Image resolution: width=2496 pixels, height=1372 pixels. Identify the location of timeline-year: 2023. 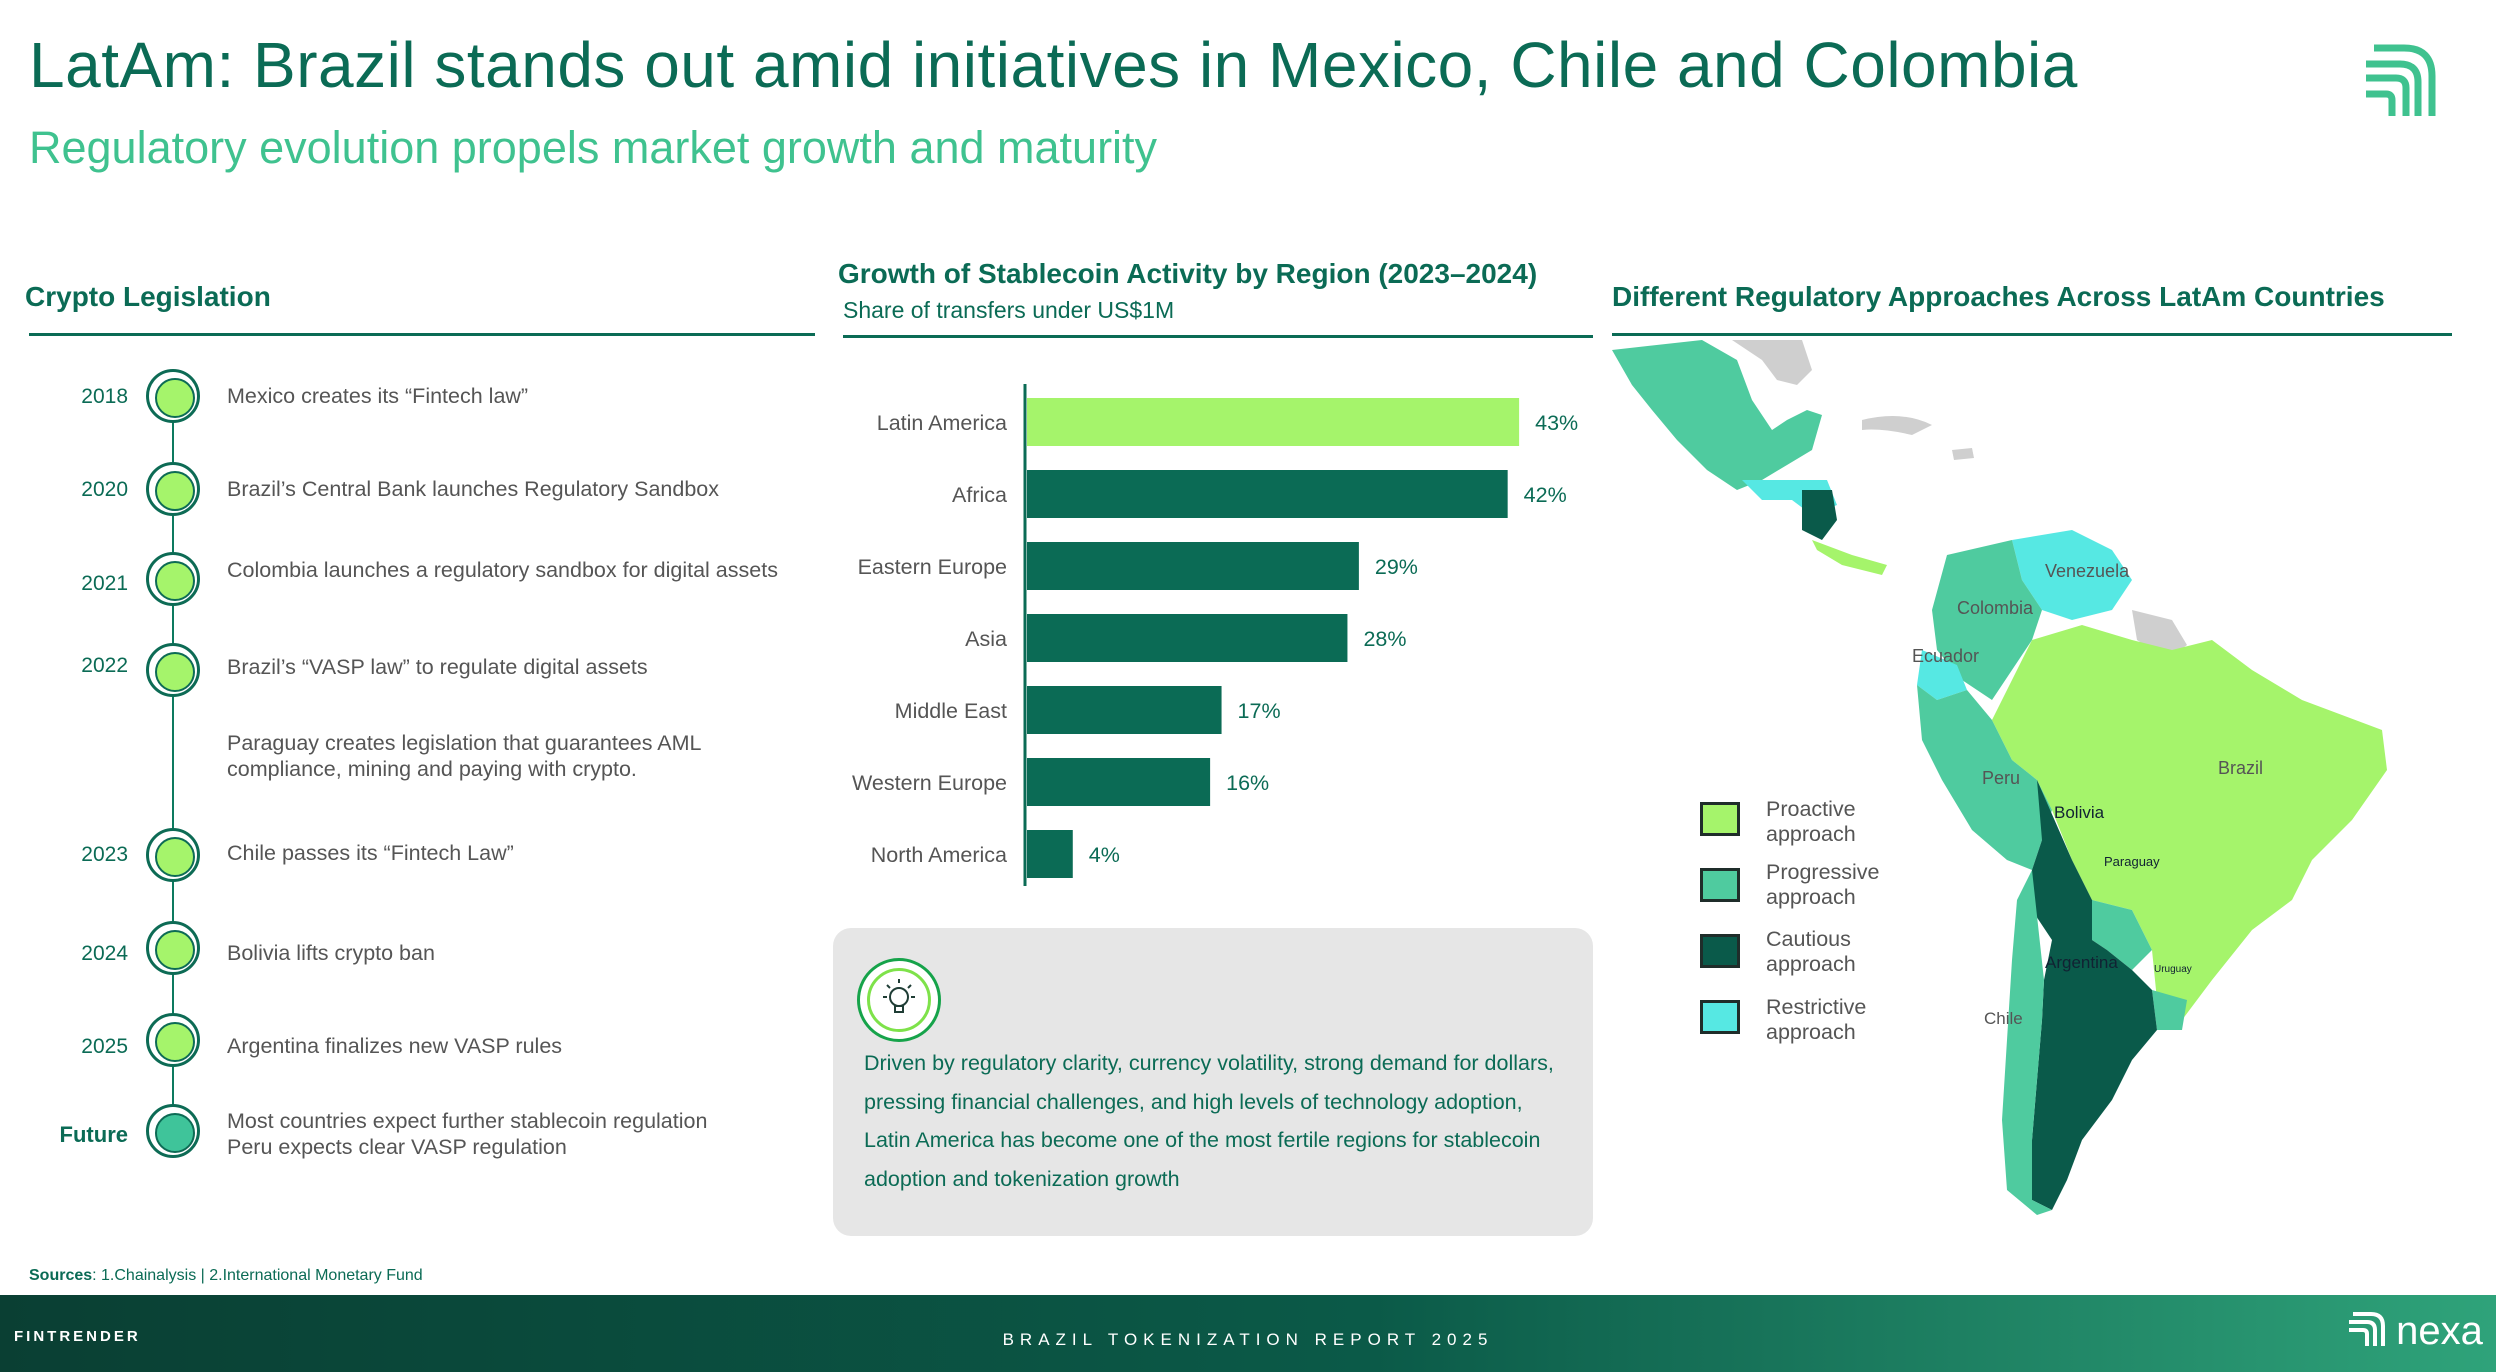
(104, 854).